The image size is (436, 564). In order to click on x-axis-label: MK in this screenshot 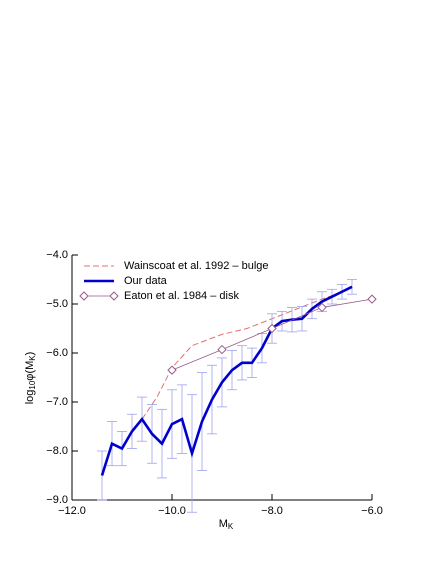, I will do `click(226, 524)`.